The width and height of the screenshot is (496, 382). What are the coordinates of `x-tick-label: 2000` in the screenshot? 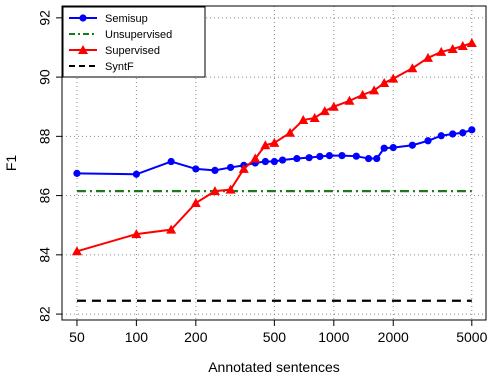 It's located at (393, 337).